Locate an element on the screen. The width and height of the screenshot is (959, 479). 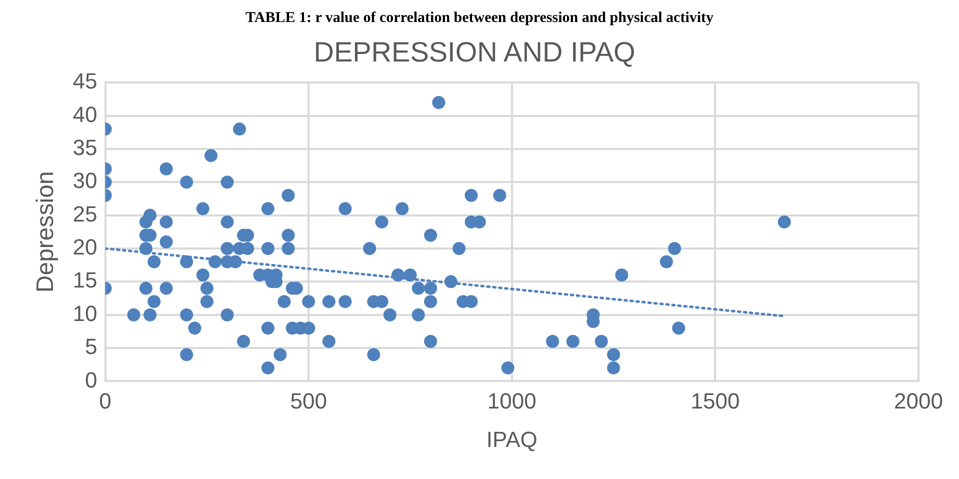
y-axis-title: Depression is located at coordinates (46, 232).